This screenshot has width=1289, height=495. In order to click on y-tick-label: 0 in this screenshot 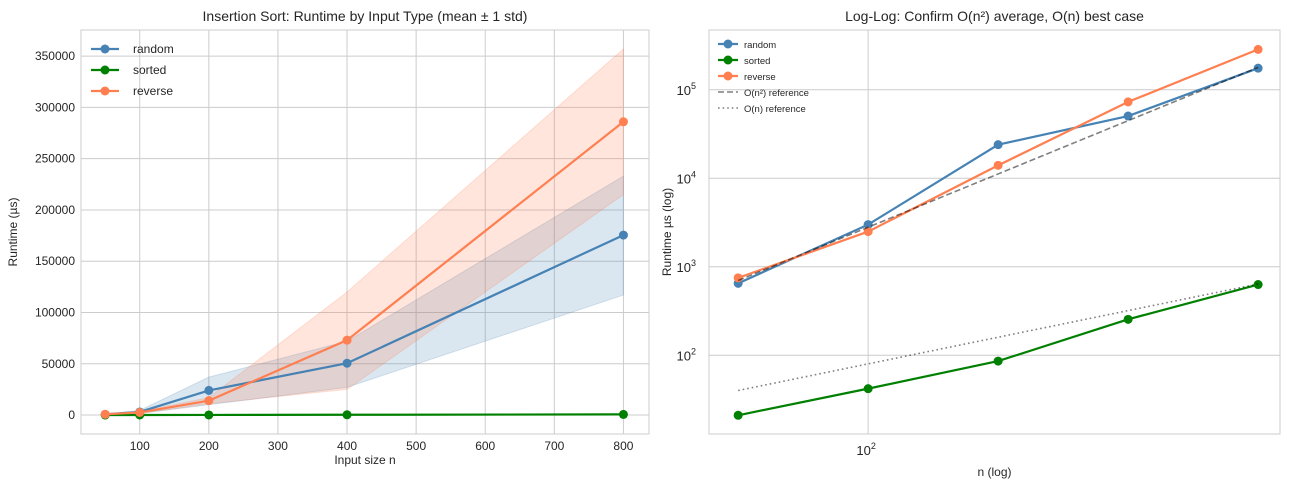, I will do `click(71, 415)`.